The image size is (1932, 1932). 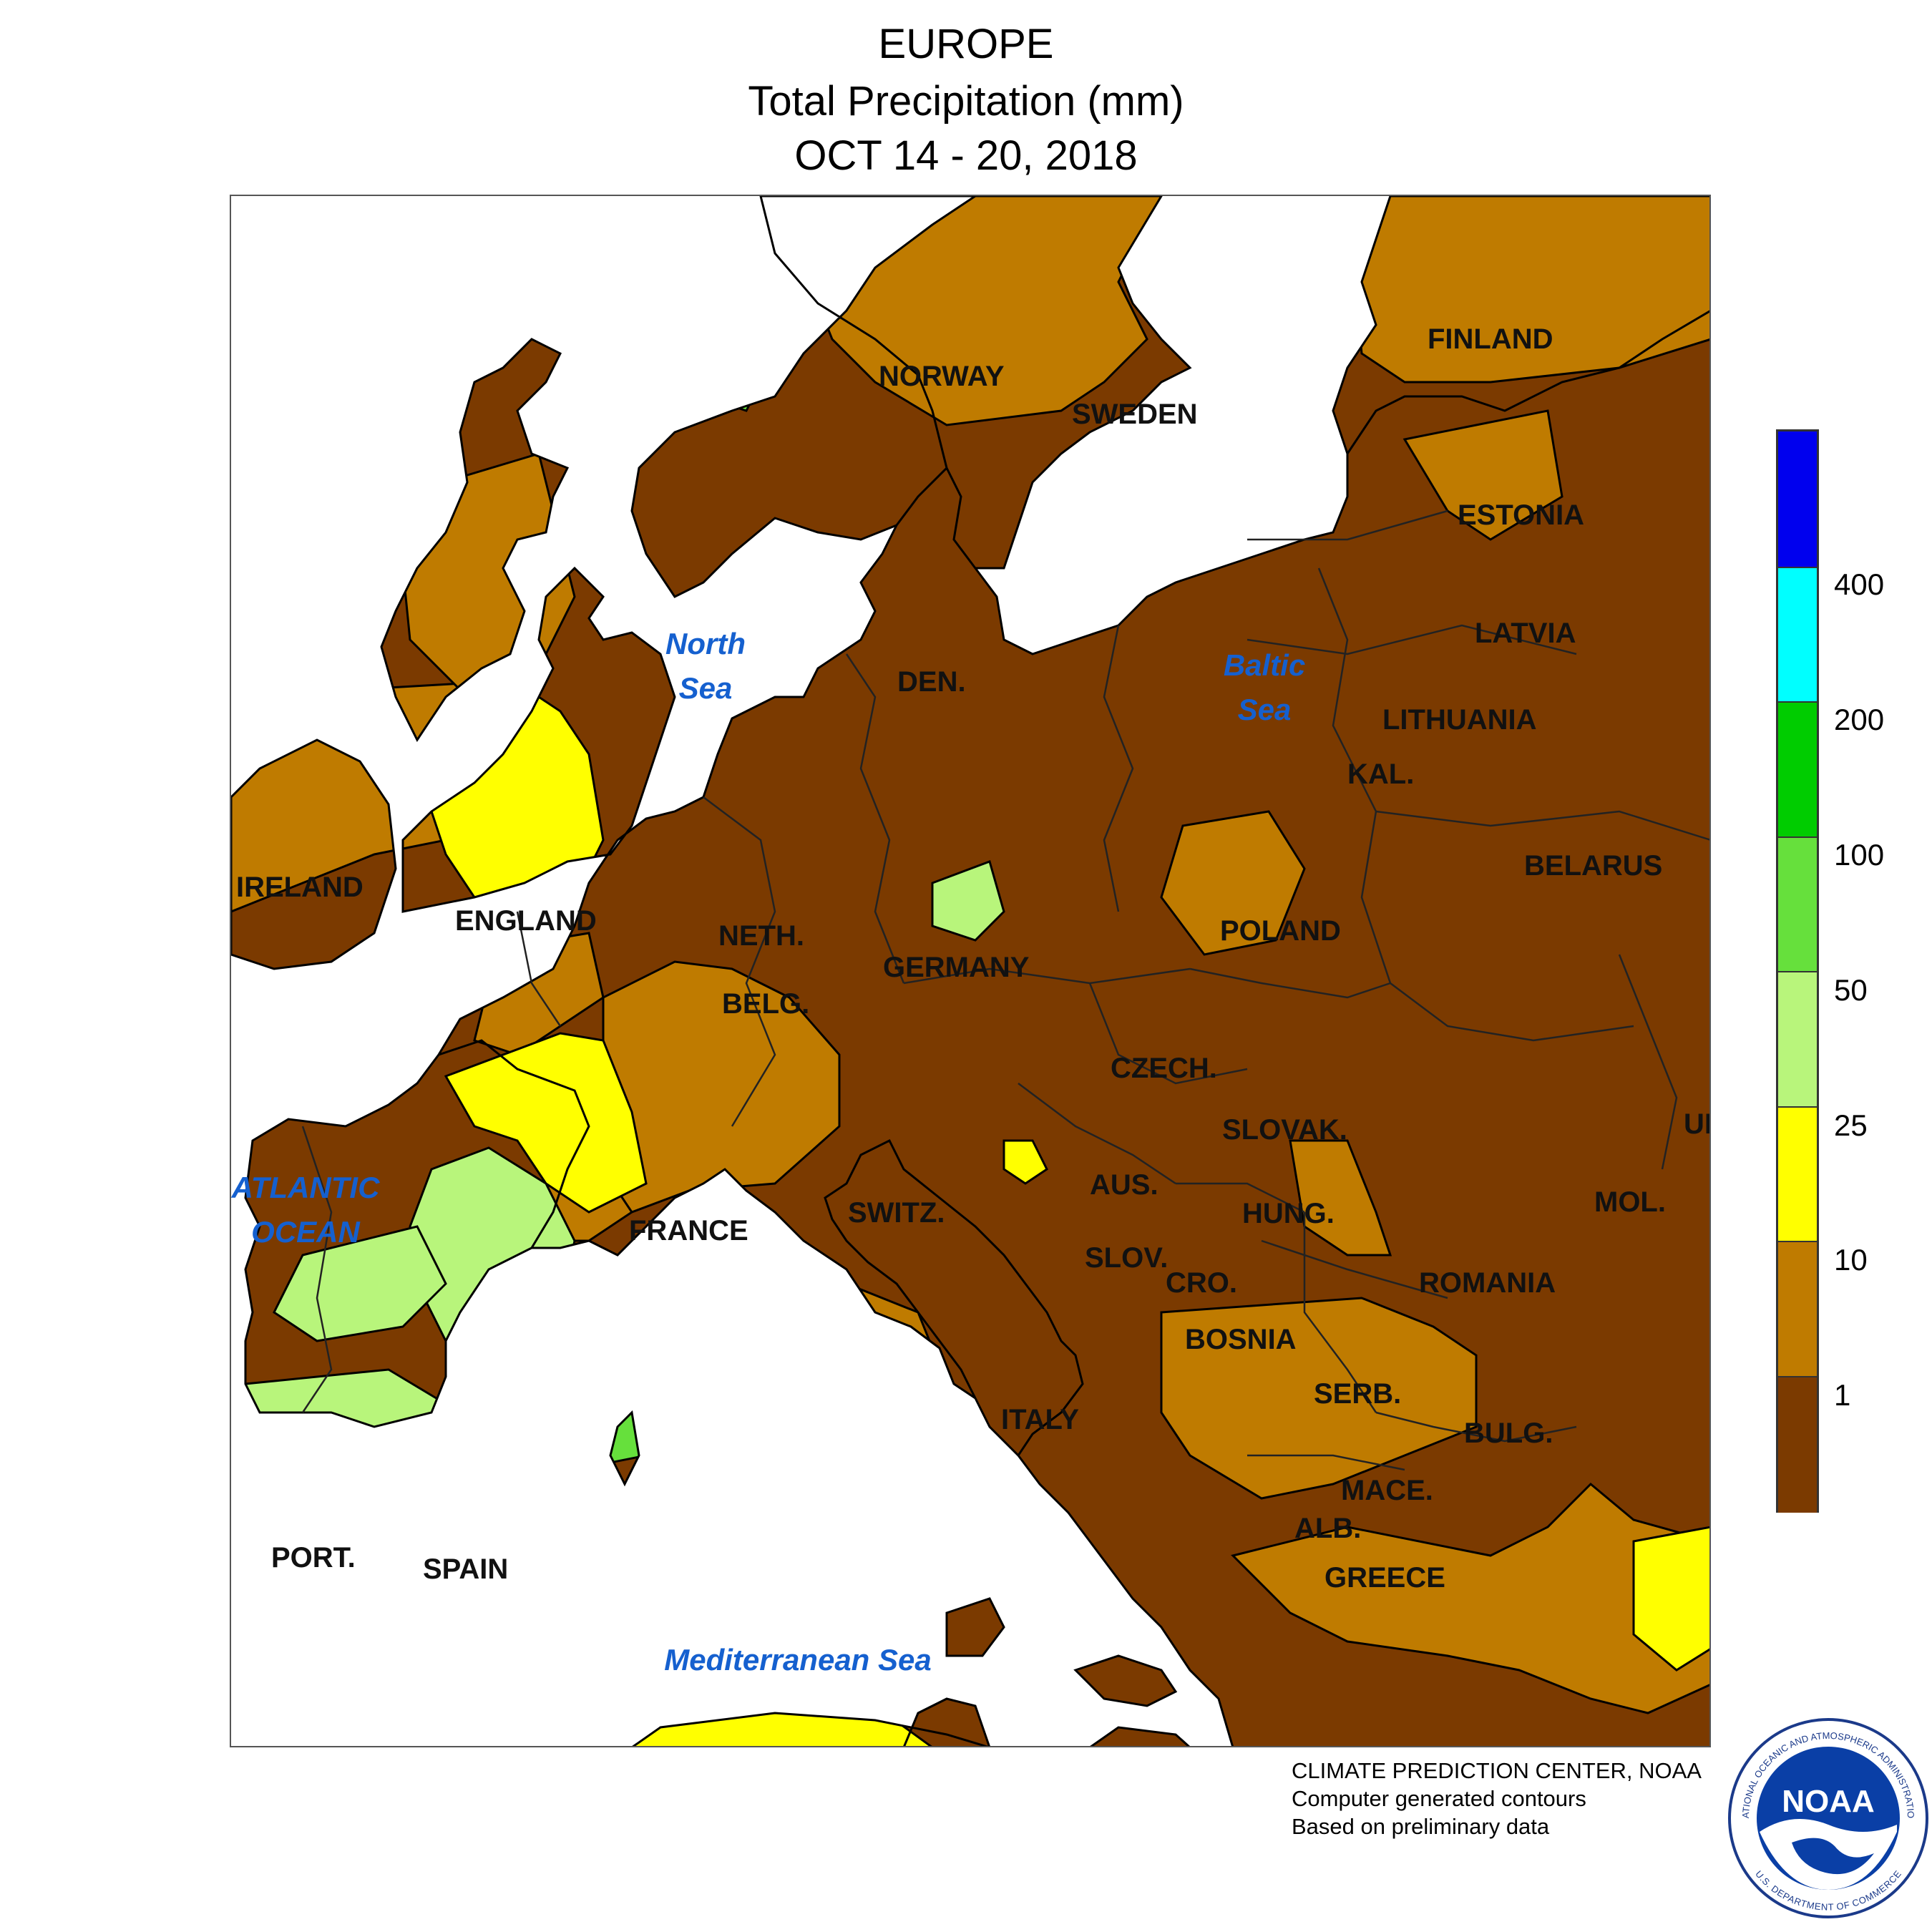 What do you see at coordinates (1525, 633) in the screenshot?
I see `label-latvia: LATVIA` at bounding box center [1525, 633].